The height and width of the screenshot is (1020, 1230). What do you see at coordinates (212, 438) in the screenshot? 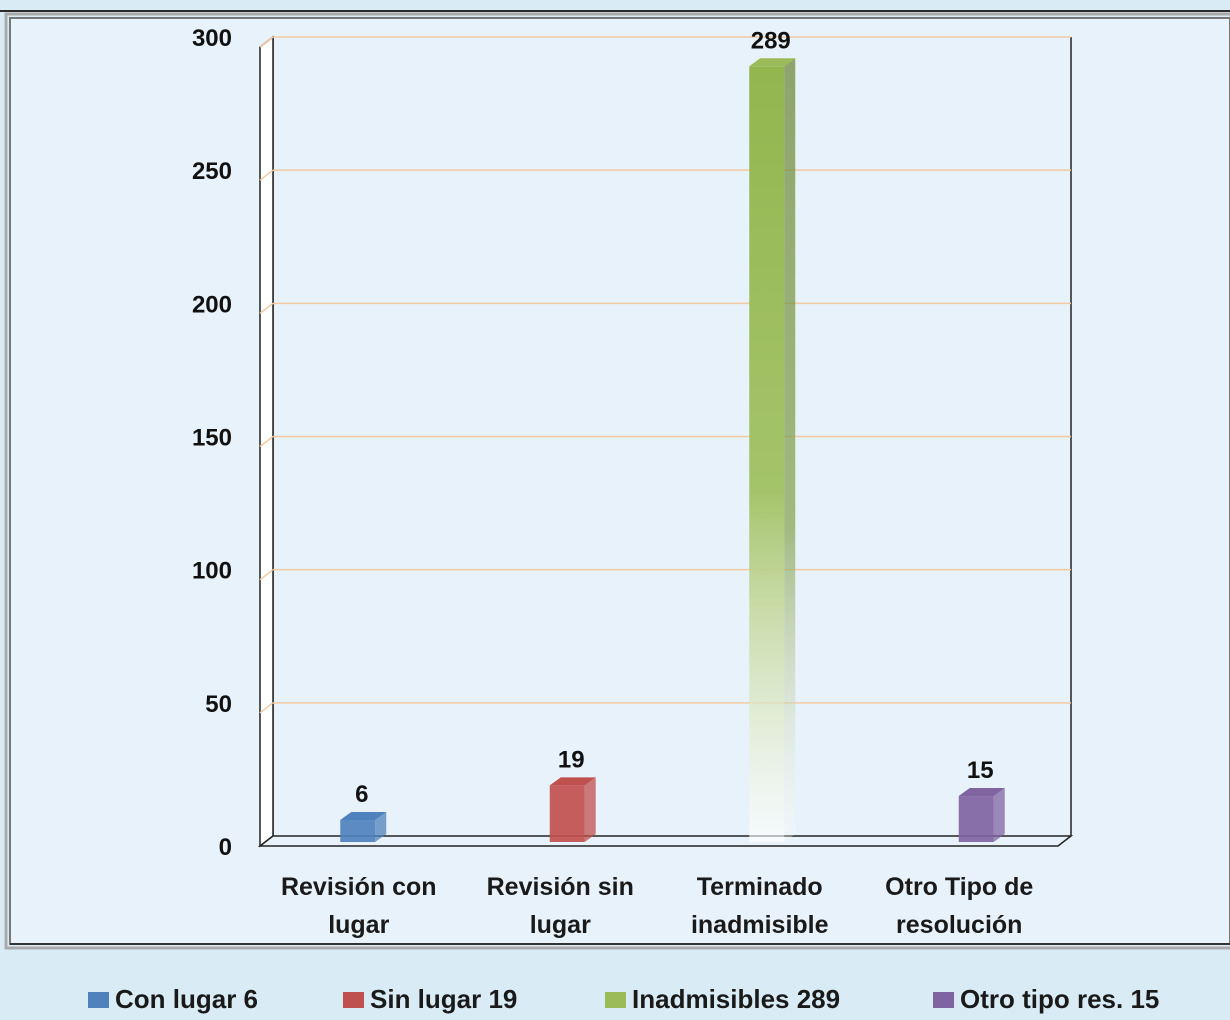
I see `y-tick-label: 150` at bounding box center [212, 438].